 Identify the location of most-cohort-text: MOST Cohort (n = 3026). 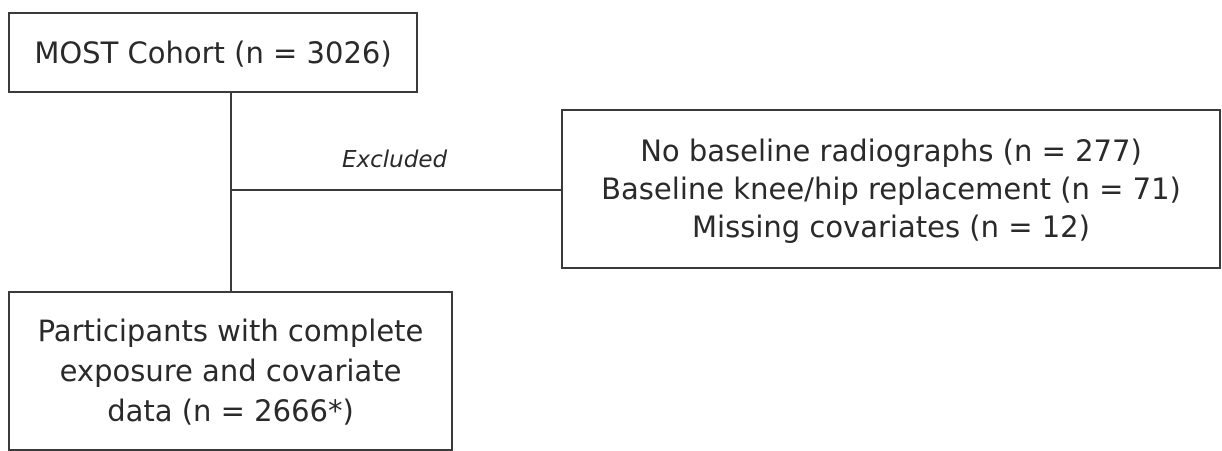
(213, 52).